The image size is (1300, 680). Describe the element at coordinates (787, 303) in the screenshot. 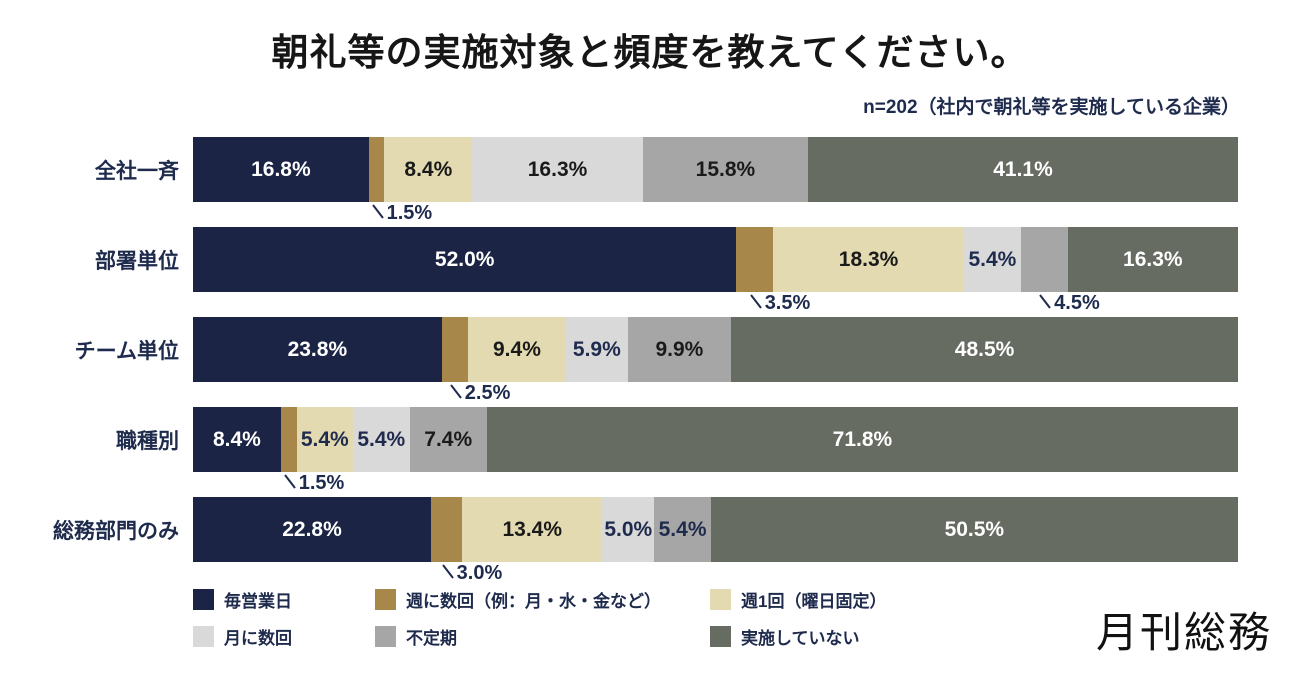

I see `callout-value: 3.5%` at that location.